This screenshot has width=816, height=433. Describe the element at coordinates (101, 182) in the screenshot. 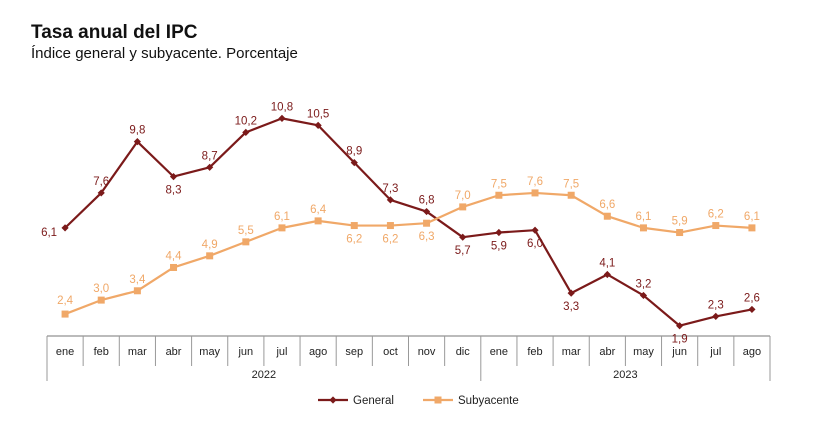

I see `data-label-general: 7,6` at that location.